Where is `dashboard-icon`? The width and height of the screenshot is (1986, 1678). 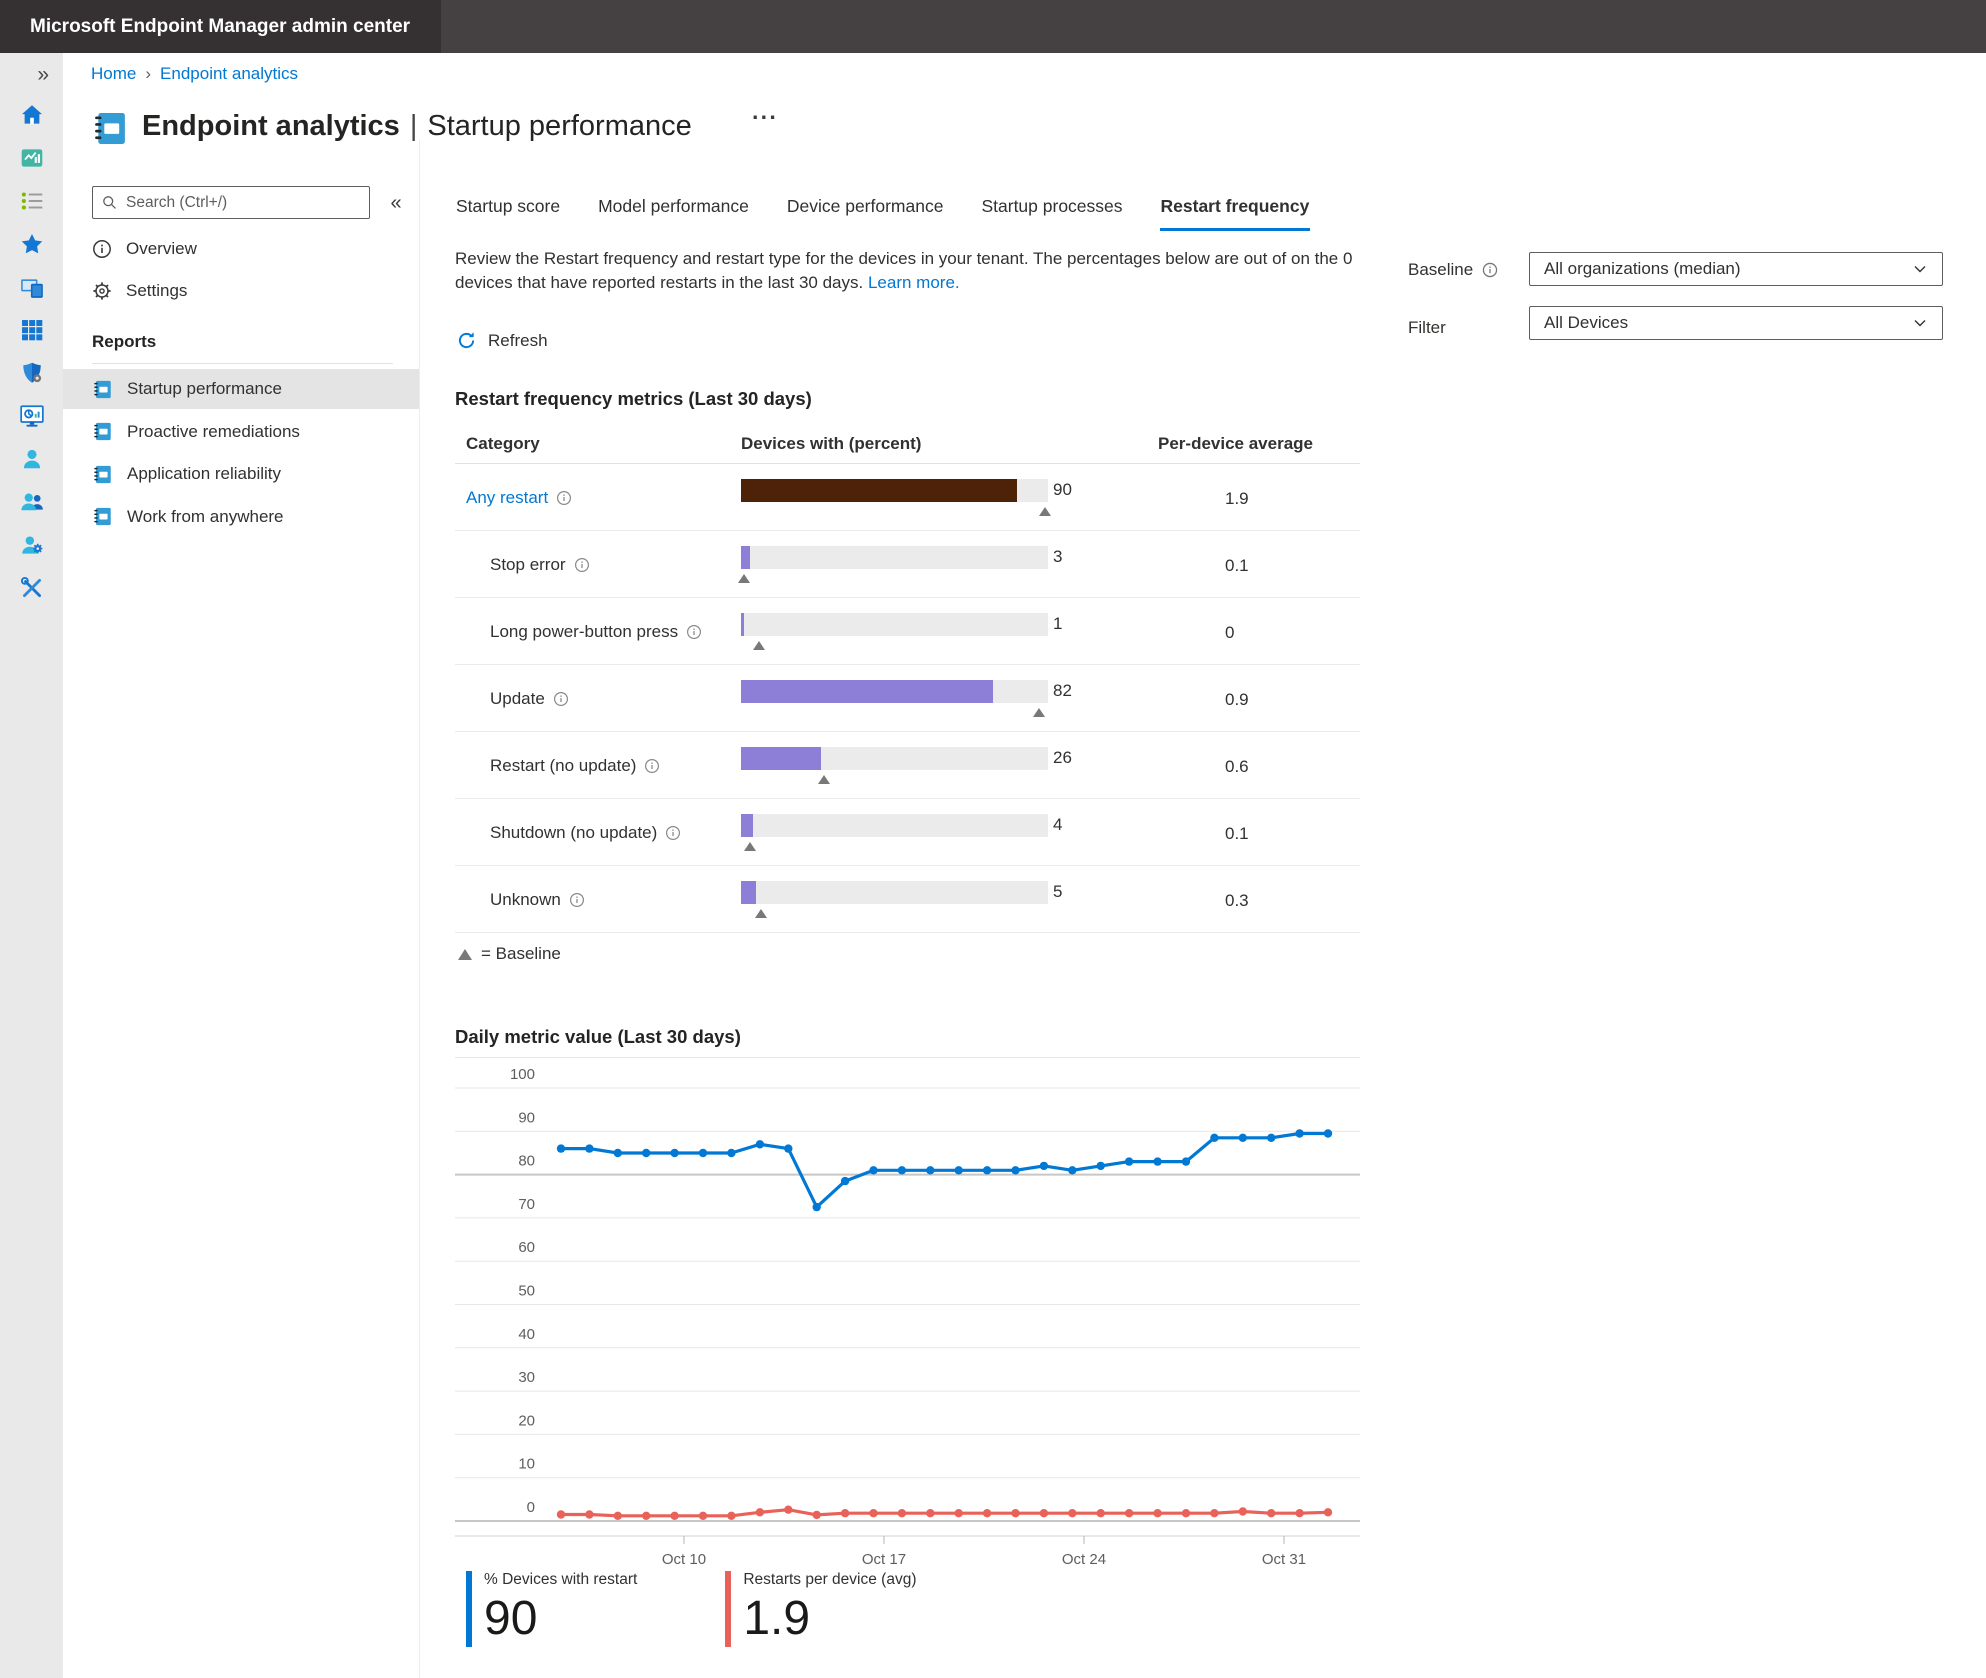 dashboard-icon is located at coordinates (32, 158).